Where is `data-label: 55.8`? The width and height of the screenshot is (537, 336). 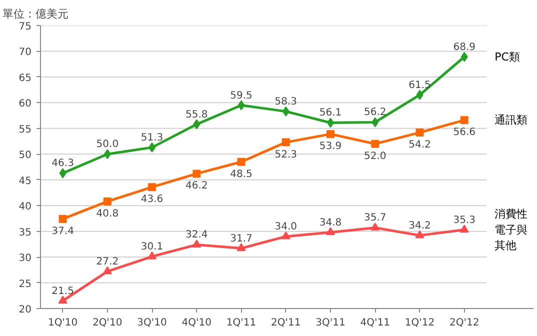 data-label: 55.8 is located at coordinates (197, 114).